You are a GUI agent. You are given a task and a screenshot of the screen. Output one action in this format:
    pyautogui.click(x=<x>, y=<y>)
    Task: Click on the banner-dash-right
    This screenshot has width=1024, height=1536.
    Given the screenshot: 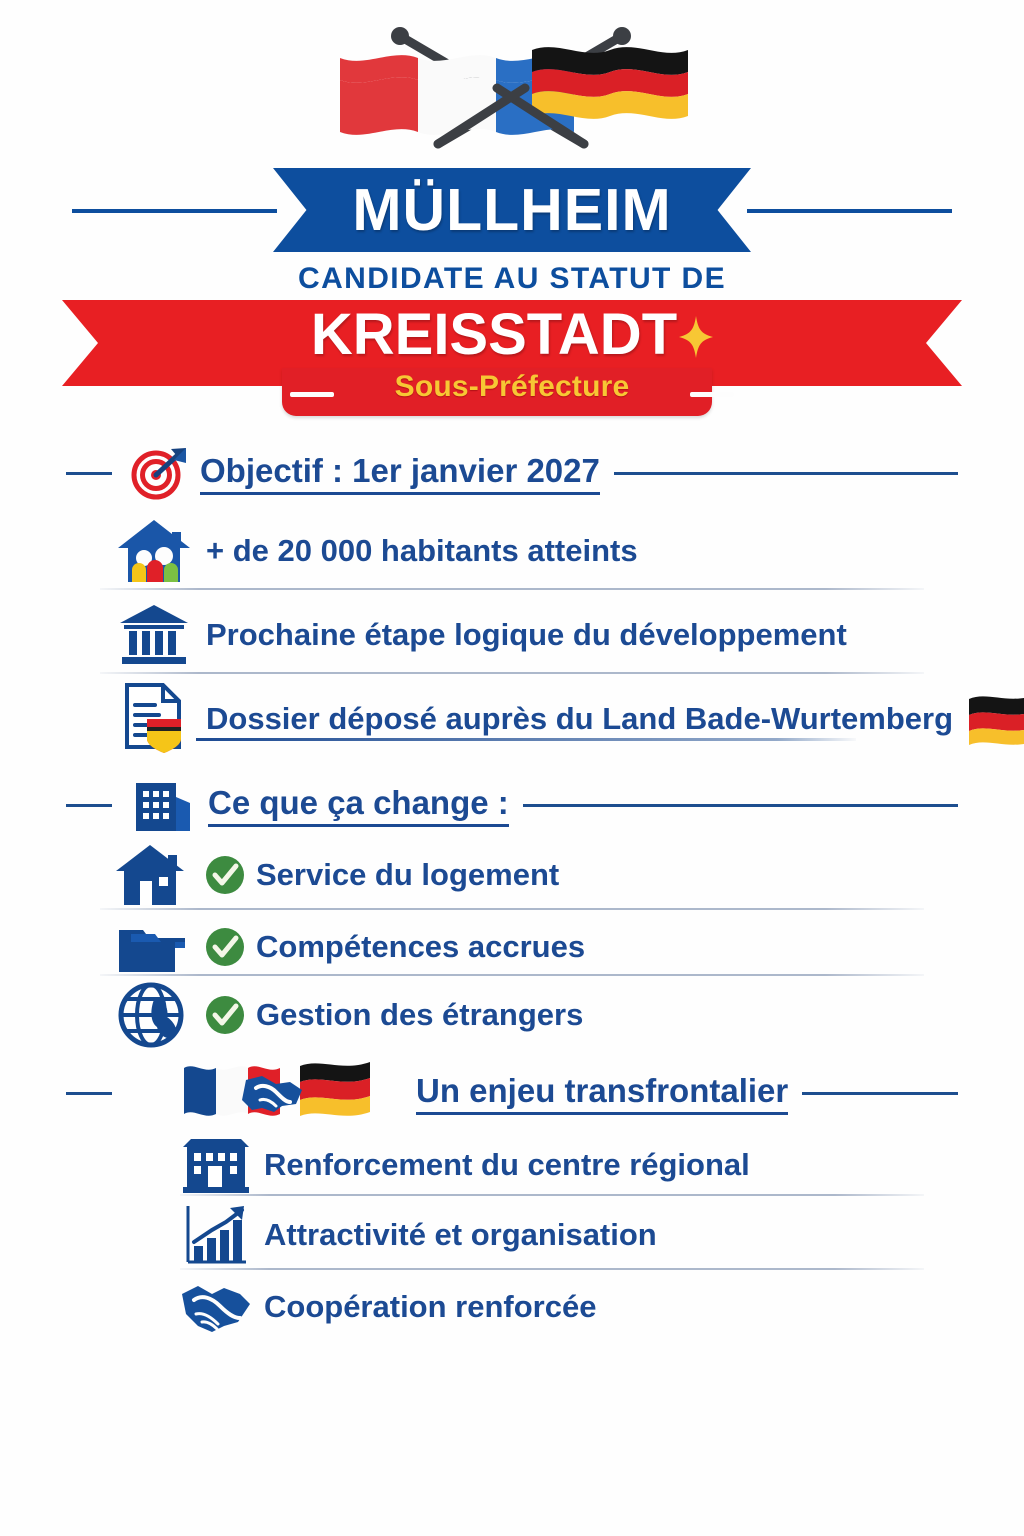 What is the action you would take?
    pyautogui.click(x=849, y=211)
    